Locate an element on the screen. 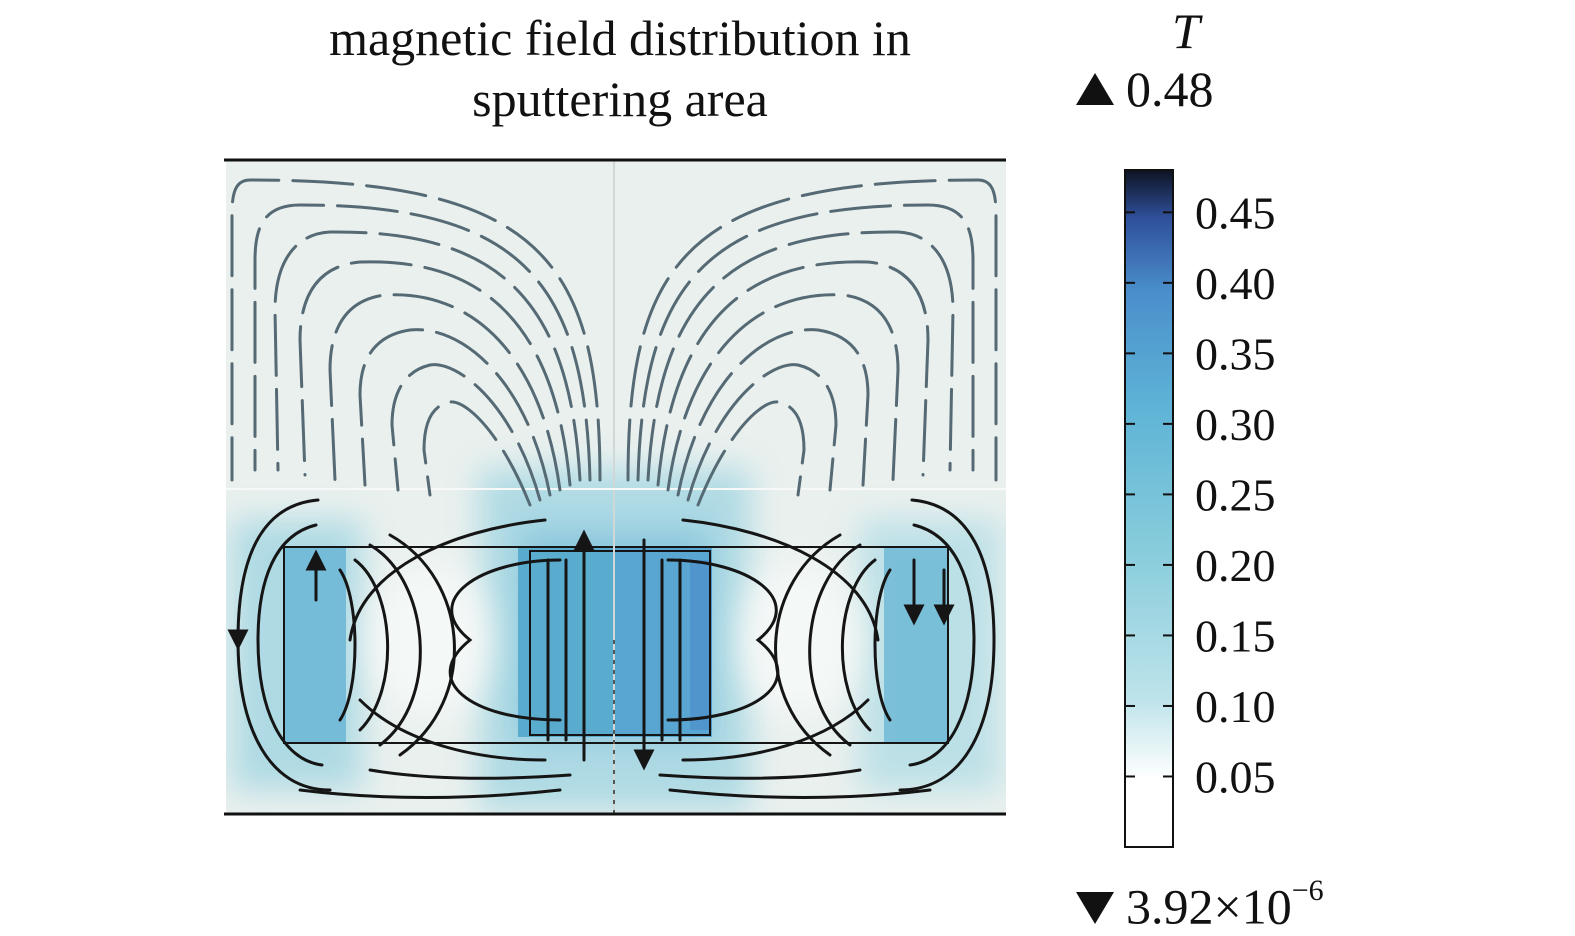 The height and width of the screenshot is (936, 1575). colorbar-tick-label: 0.45 is located at coordinates (1235, 212).